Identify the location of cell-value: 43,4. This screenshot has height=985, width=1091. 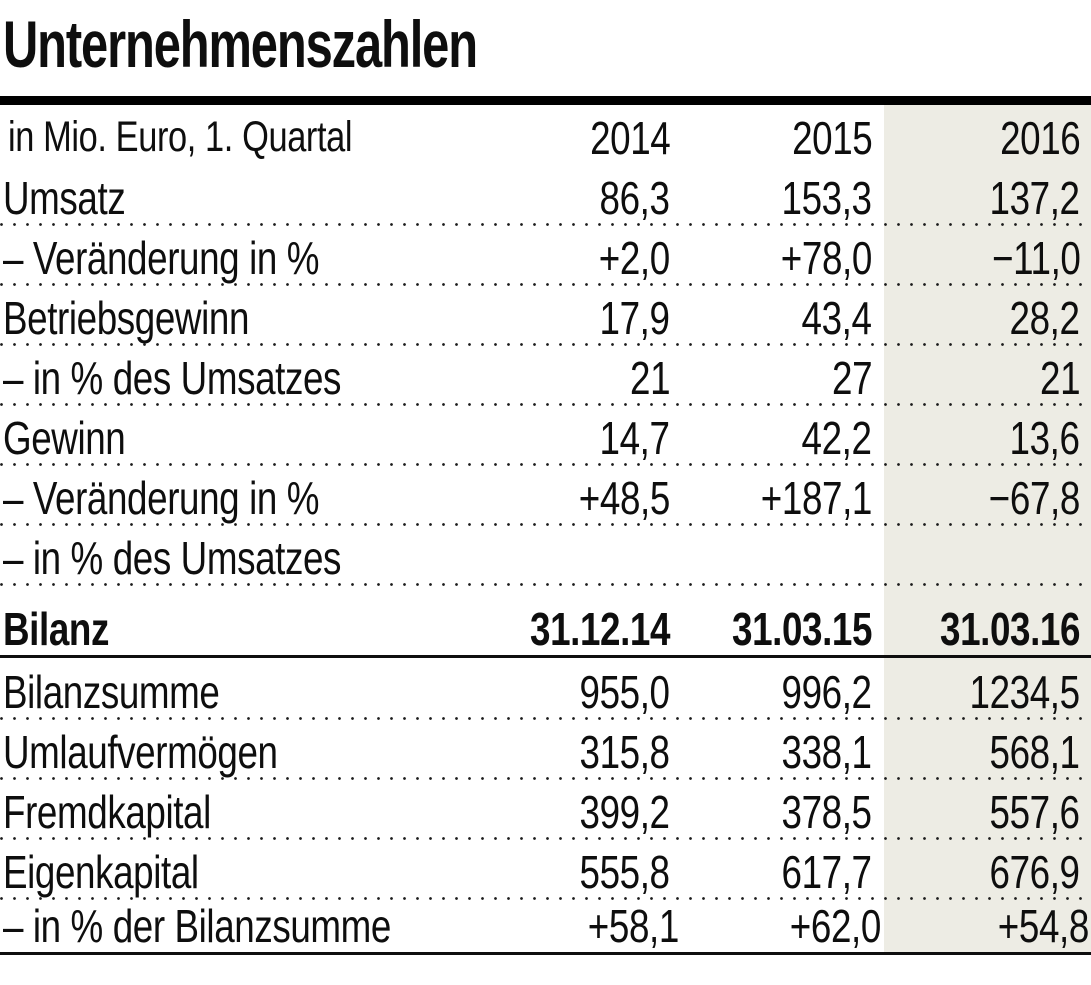
(836, 318).